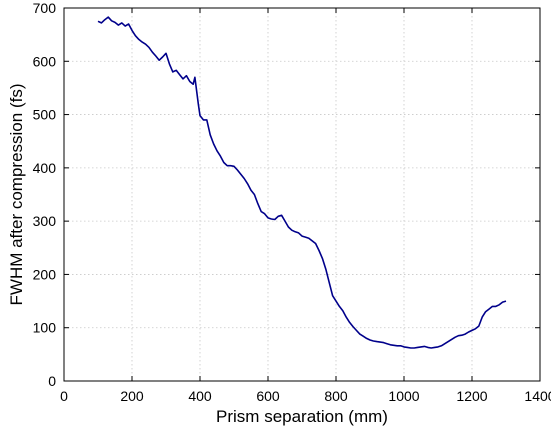 The width and height of the screenshot is (551, 430). Describe the element at coordinates (52, 381) in the screenshot. I see `y-tick-label: 0` at that location.